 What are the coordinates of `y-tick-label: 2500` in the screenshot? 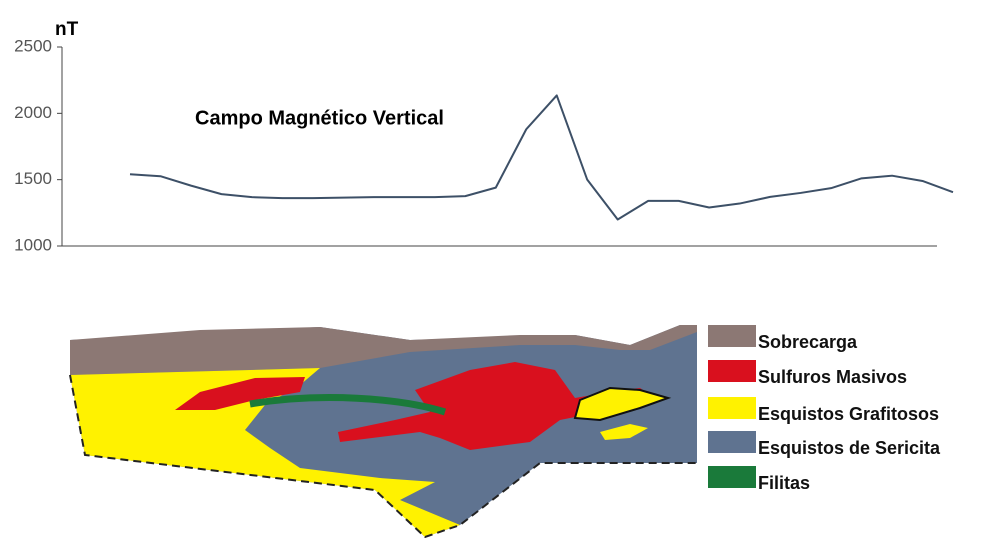 It's located at (33, 45).